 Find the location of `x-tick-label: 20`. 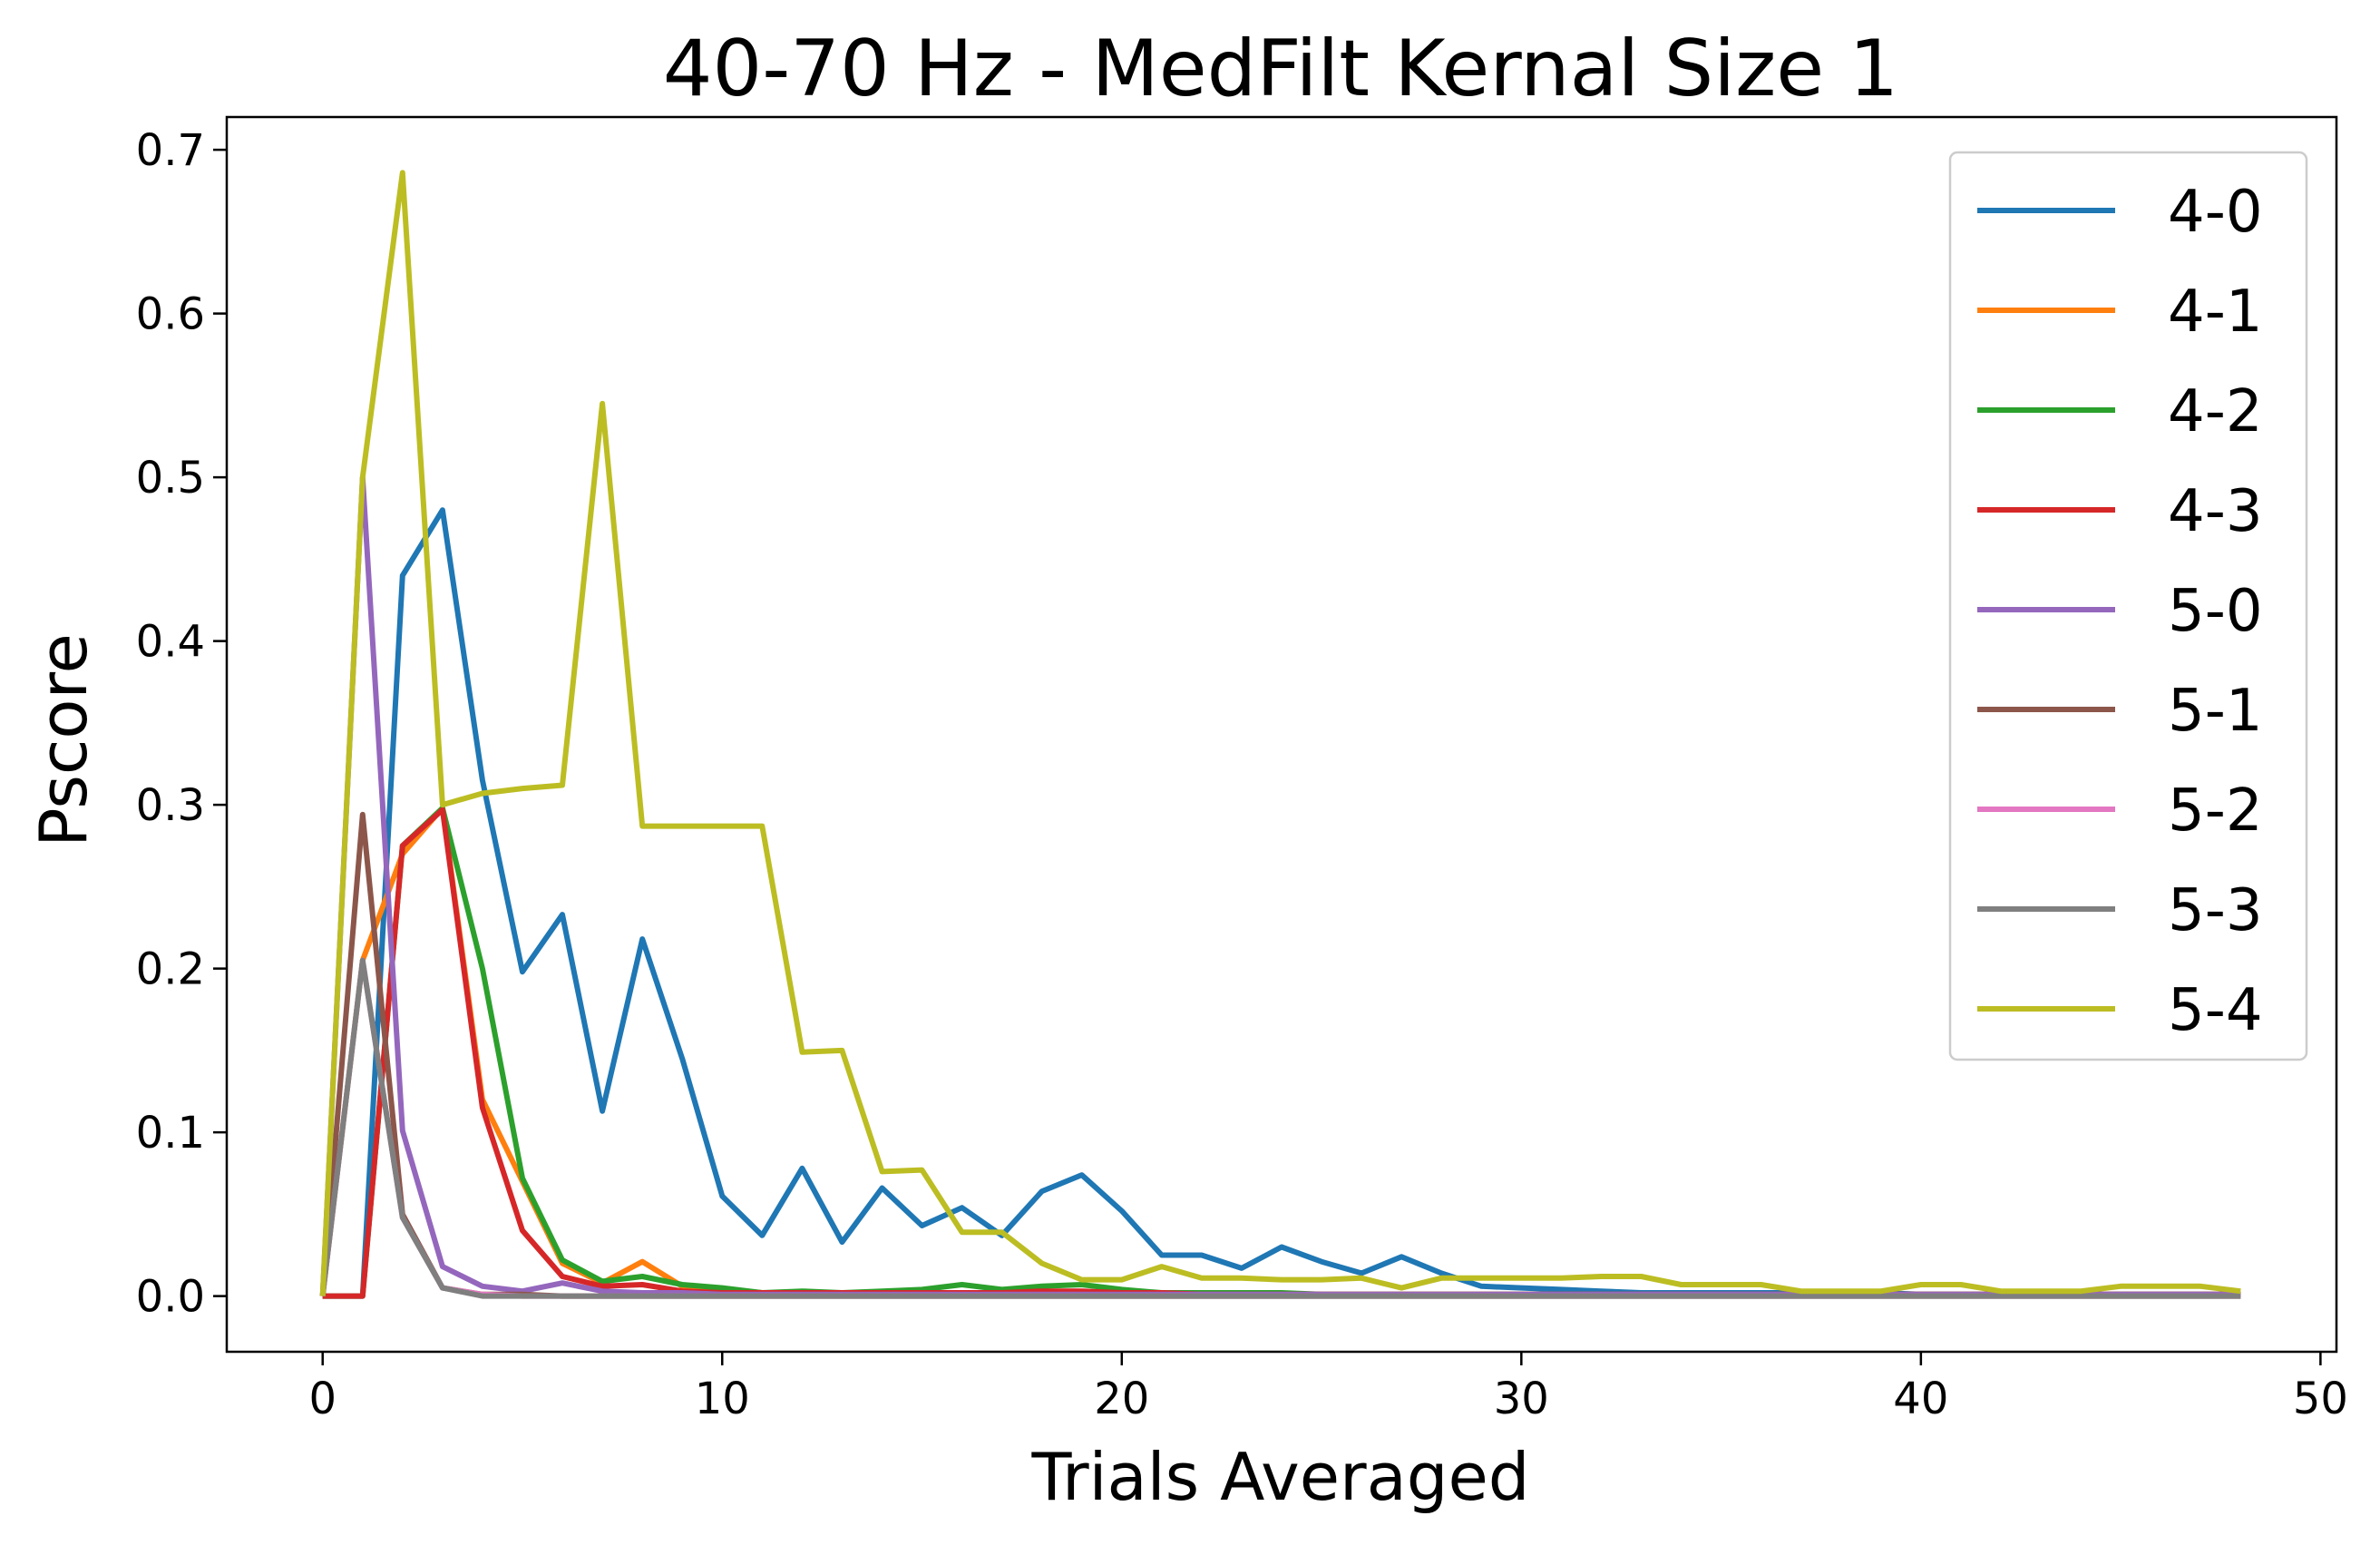

x-tick-label: 20 is located at coordinates (1122, 1399).